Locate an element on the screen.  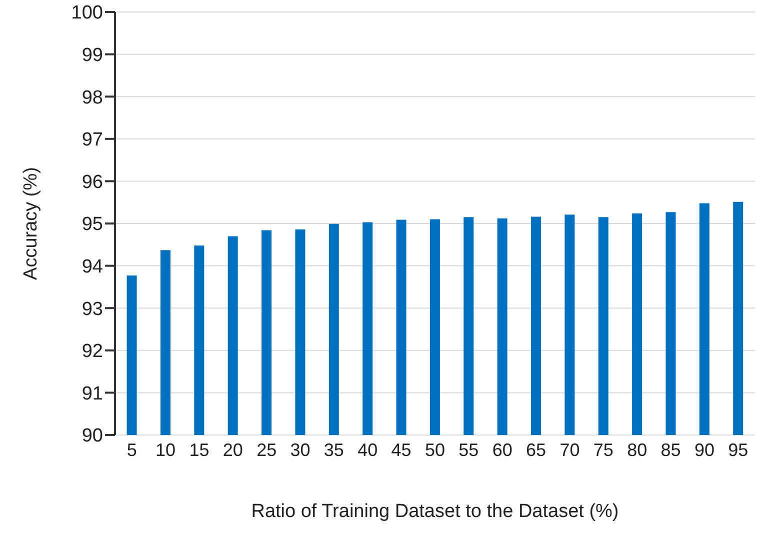
y-tick-label: 90 is located at coordinates (92, 436).